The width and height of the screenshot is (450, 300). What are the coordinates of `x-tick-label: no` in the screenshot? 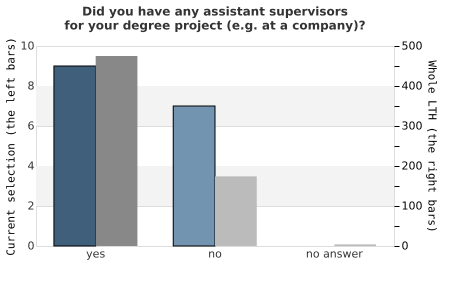 It's located at (215, 254).